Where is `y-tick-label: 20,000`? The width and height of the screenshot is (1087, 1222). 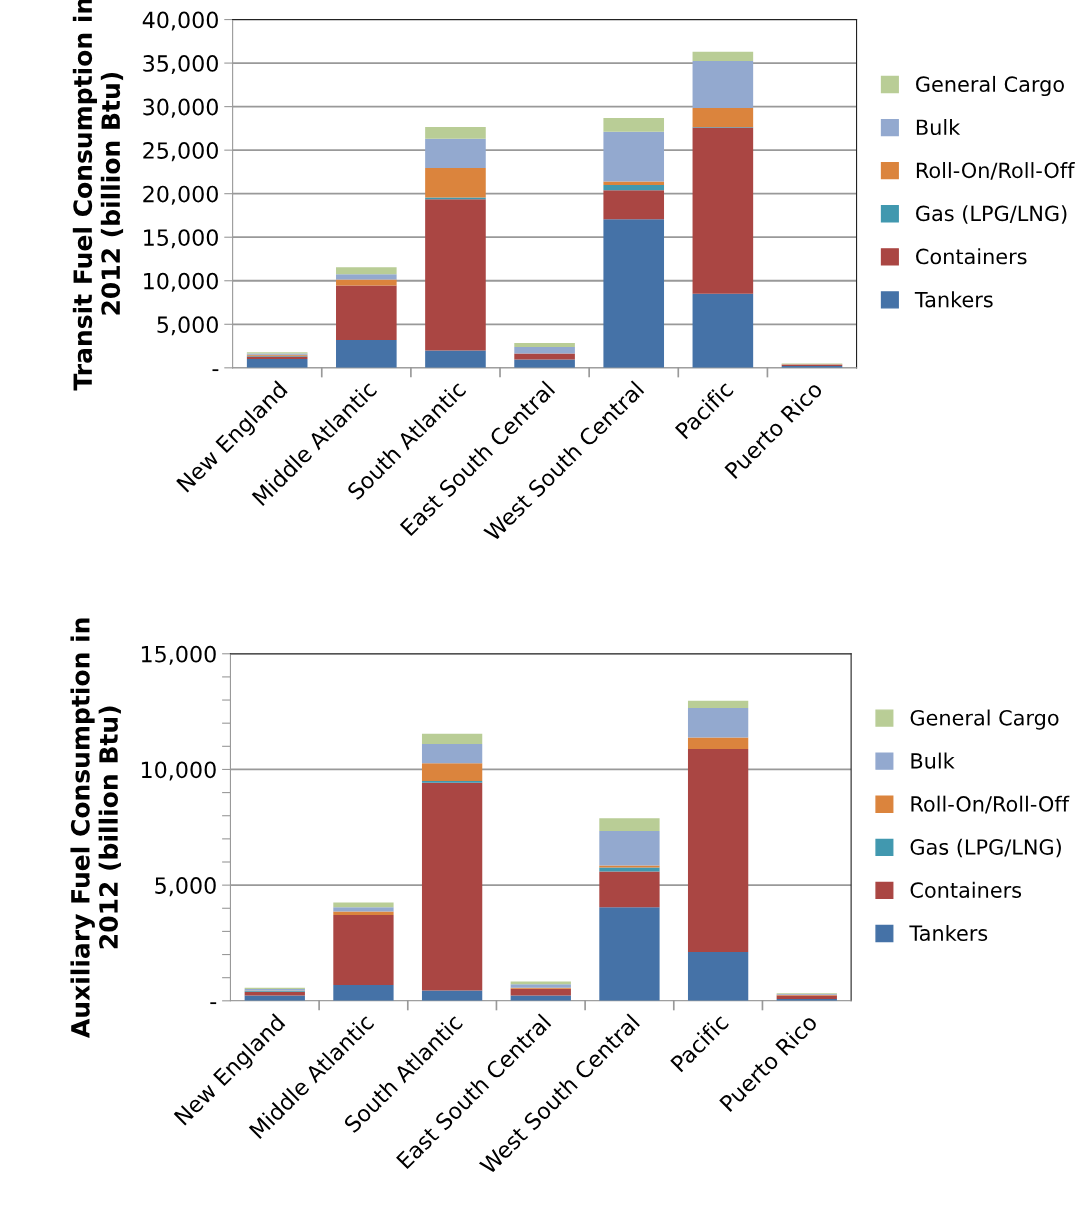 y-tick-label: 20,000 is located at coordinates (180, 195).